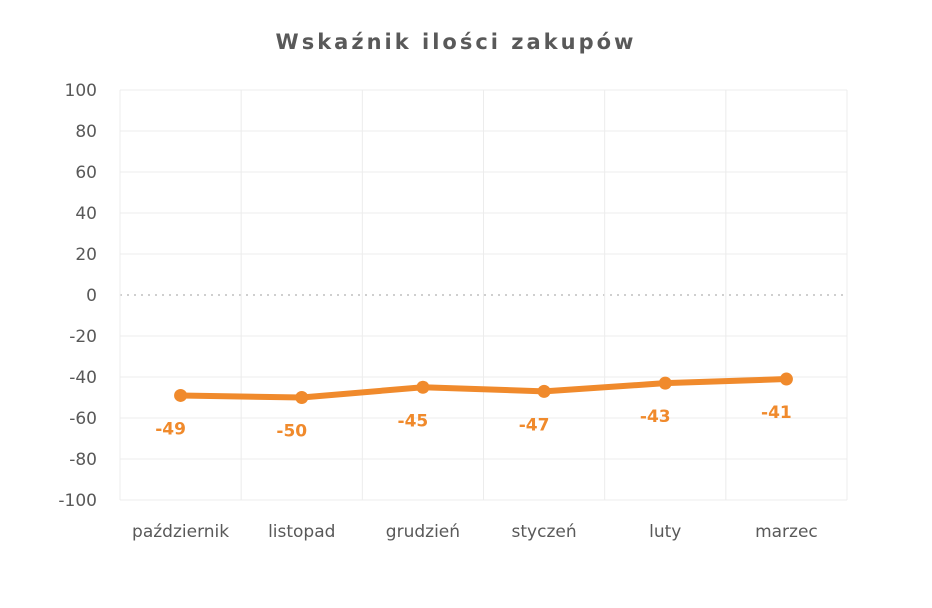  Describe the element at coordinates (91, 296) in the screenshot. I see `y-tick-label: 0` at that location.